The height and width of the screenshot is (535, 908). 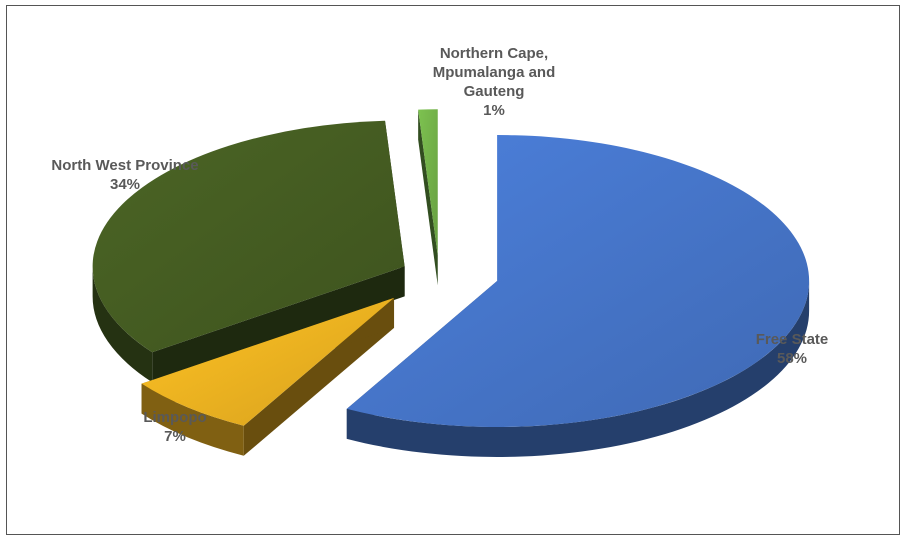 I want to click on slice-name: North West Province, so click(x=125, y=165).